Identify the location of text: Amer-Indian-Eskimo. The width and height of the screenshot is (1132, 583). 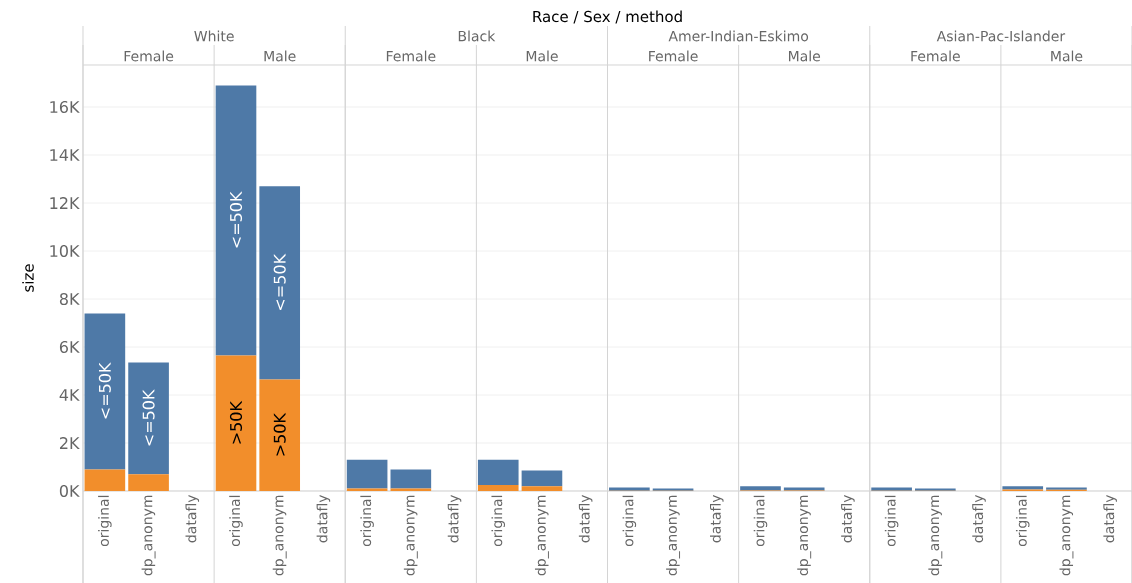
(738, 36).